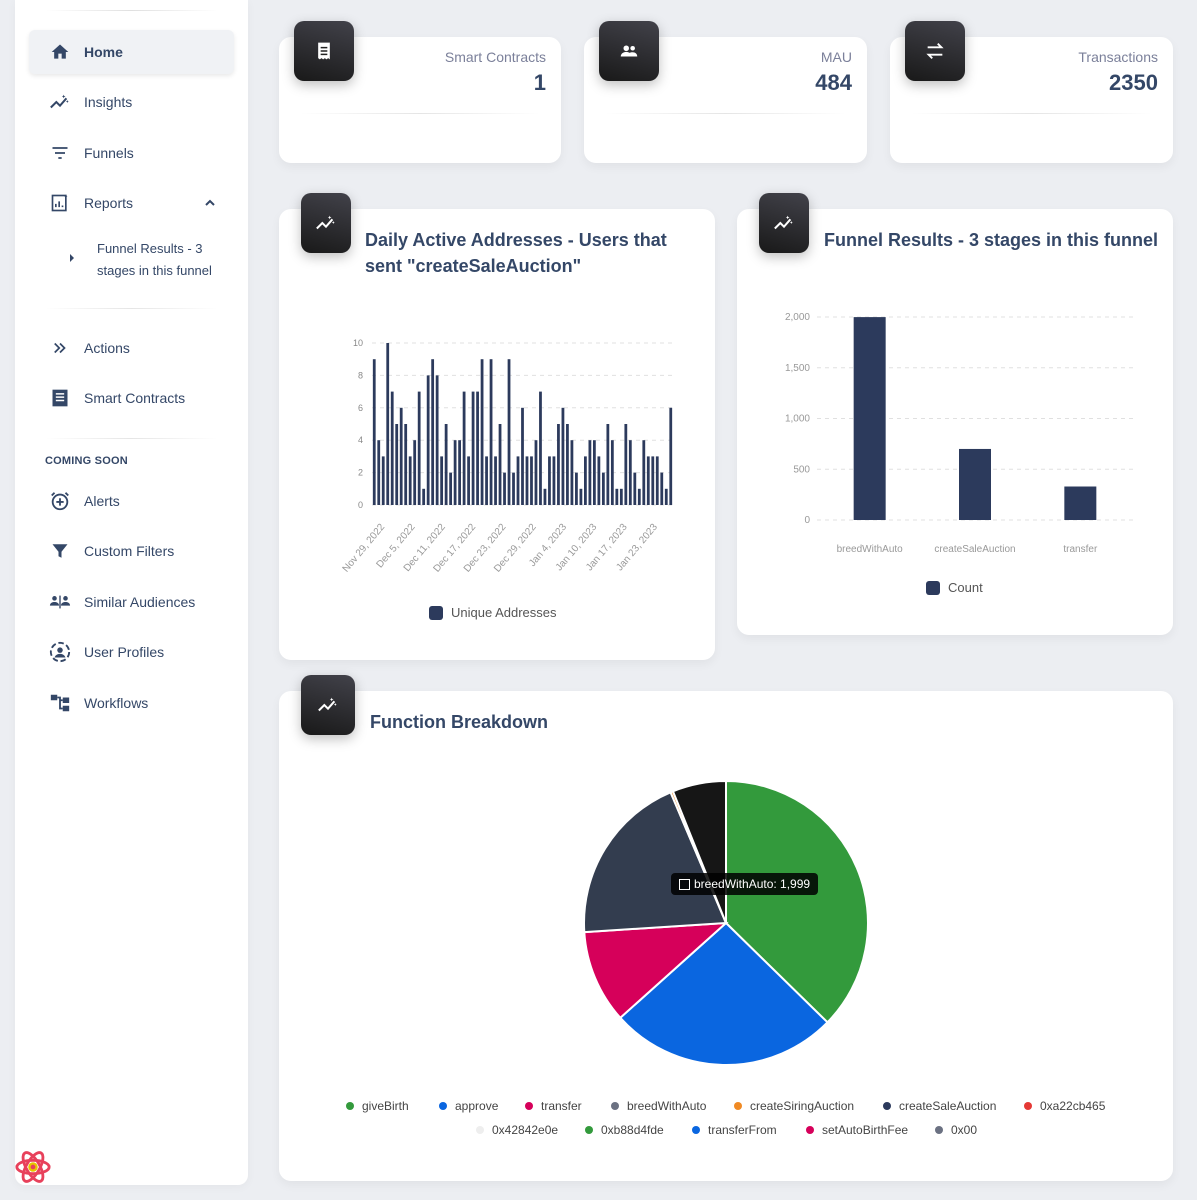 This screenshot has width=1197, height=1200. I want to click on chart-legend: Count, so click(954, 587).